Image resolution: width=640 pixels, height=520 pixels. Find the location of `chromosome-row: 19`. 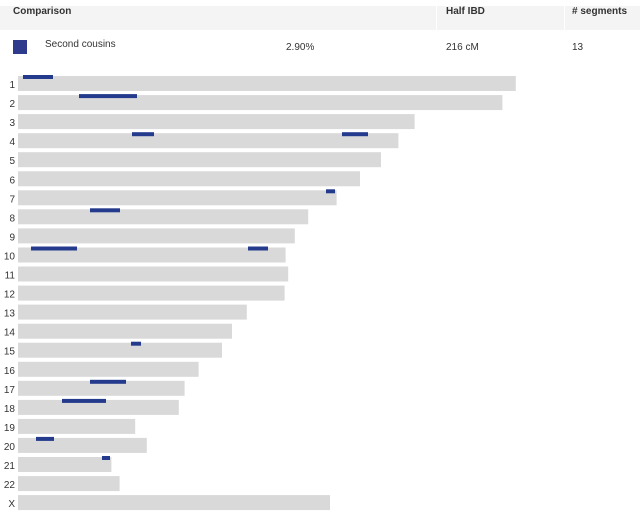

chromosome-row: 19 is located at coordinates (70, 426).